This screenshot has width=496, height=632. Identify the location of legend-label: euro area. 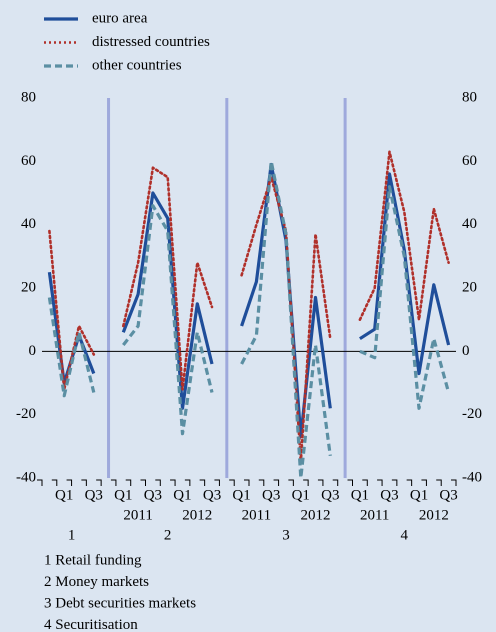
(120, 18).